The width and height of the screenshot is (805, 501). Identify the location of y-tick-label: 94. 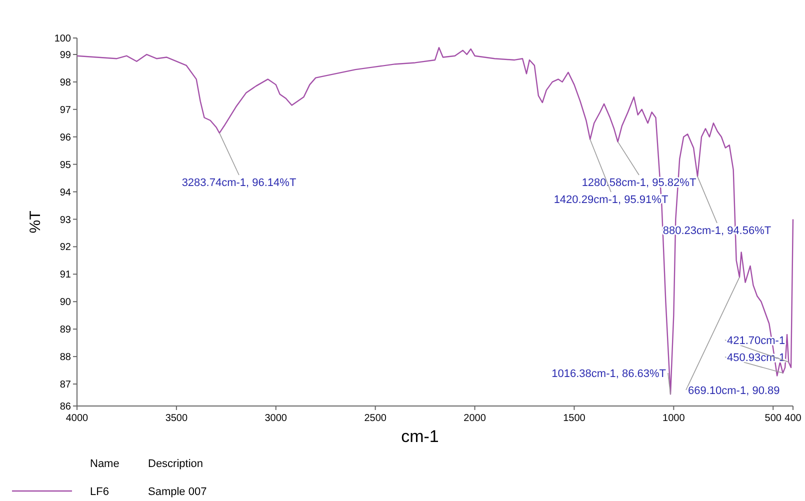
(66, 192).